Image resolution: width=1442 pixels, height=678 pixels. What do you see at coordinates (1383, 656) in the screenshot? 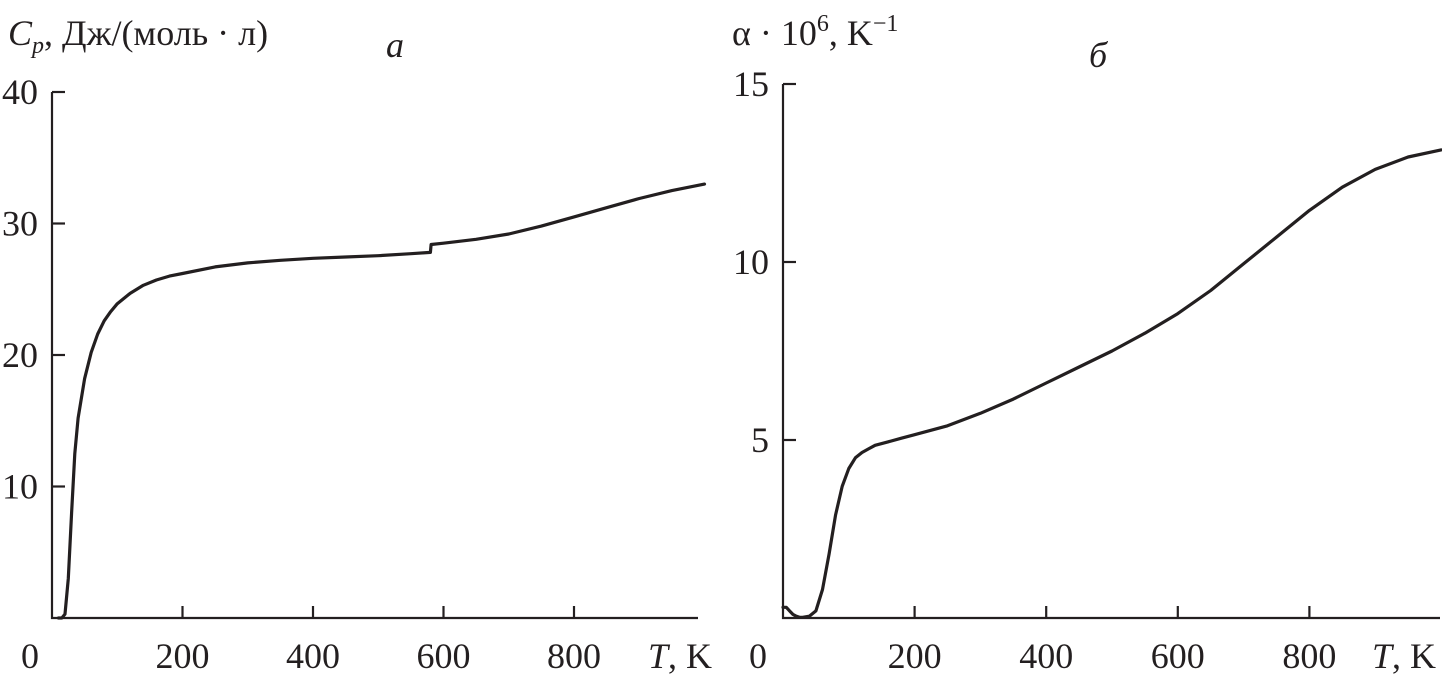
I see `x-axis-label-b-symbol: T` at bounding box center [1383, 656].